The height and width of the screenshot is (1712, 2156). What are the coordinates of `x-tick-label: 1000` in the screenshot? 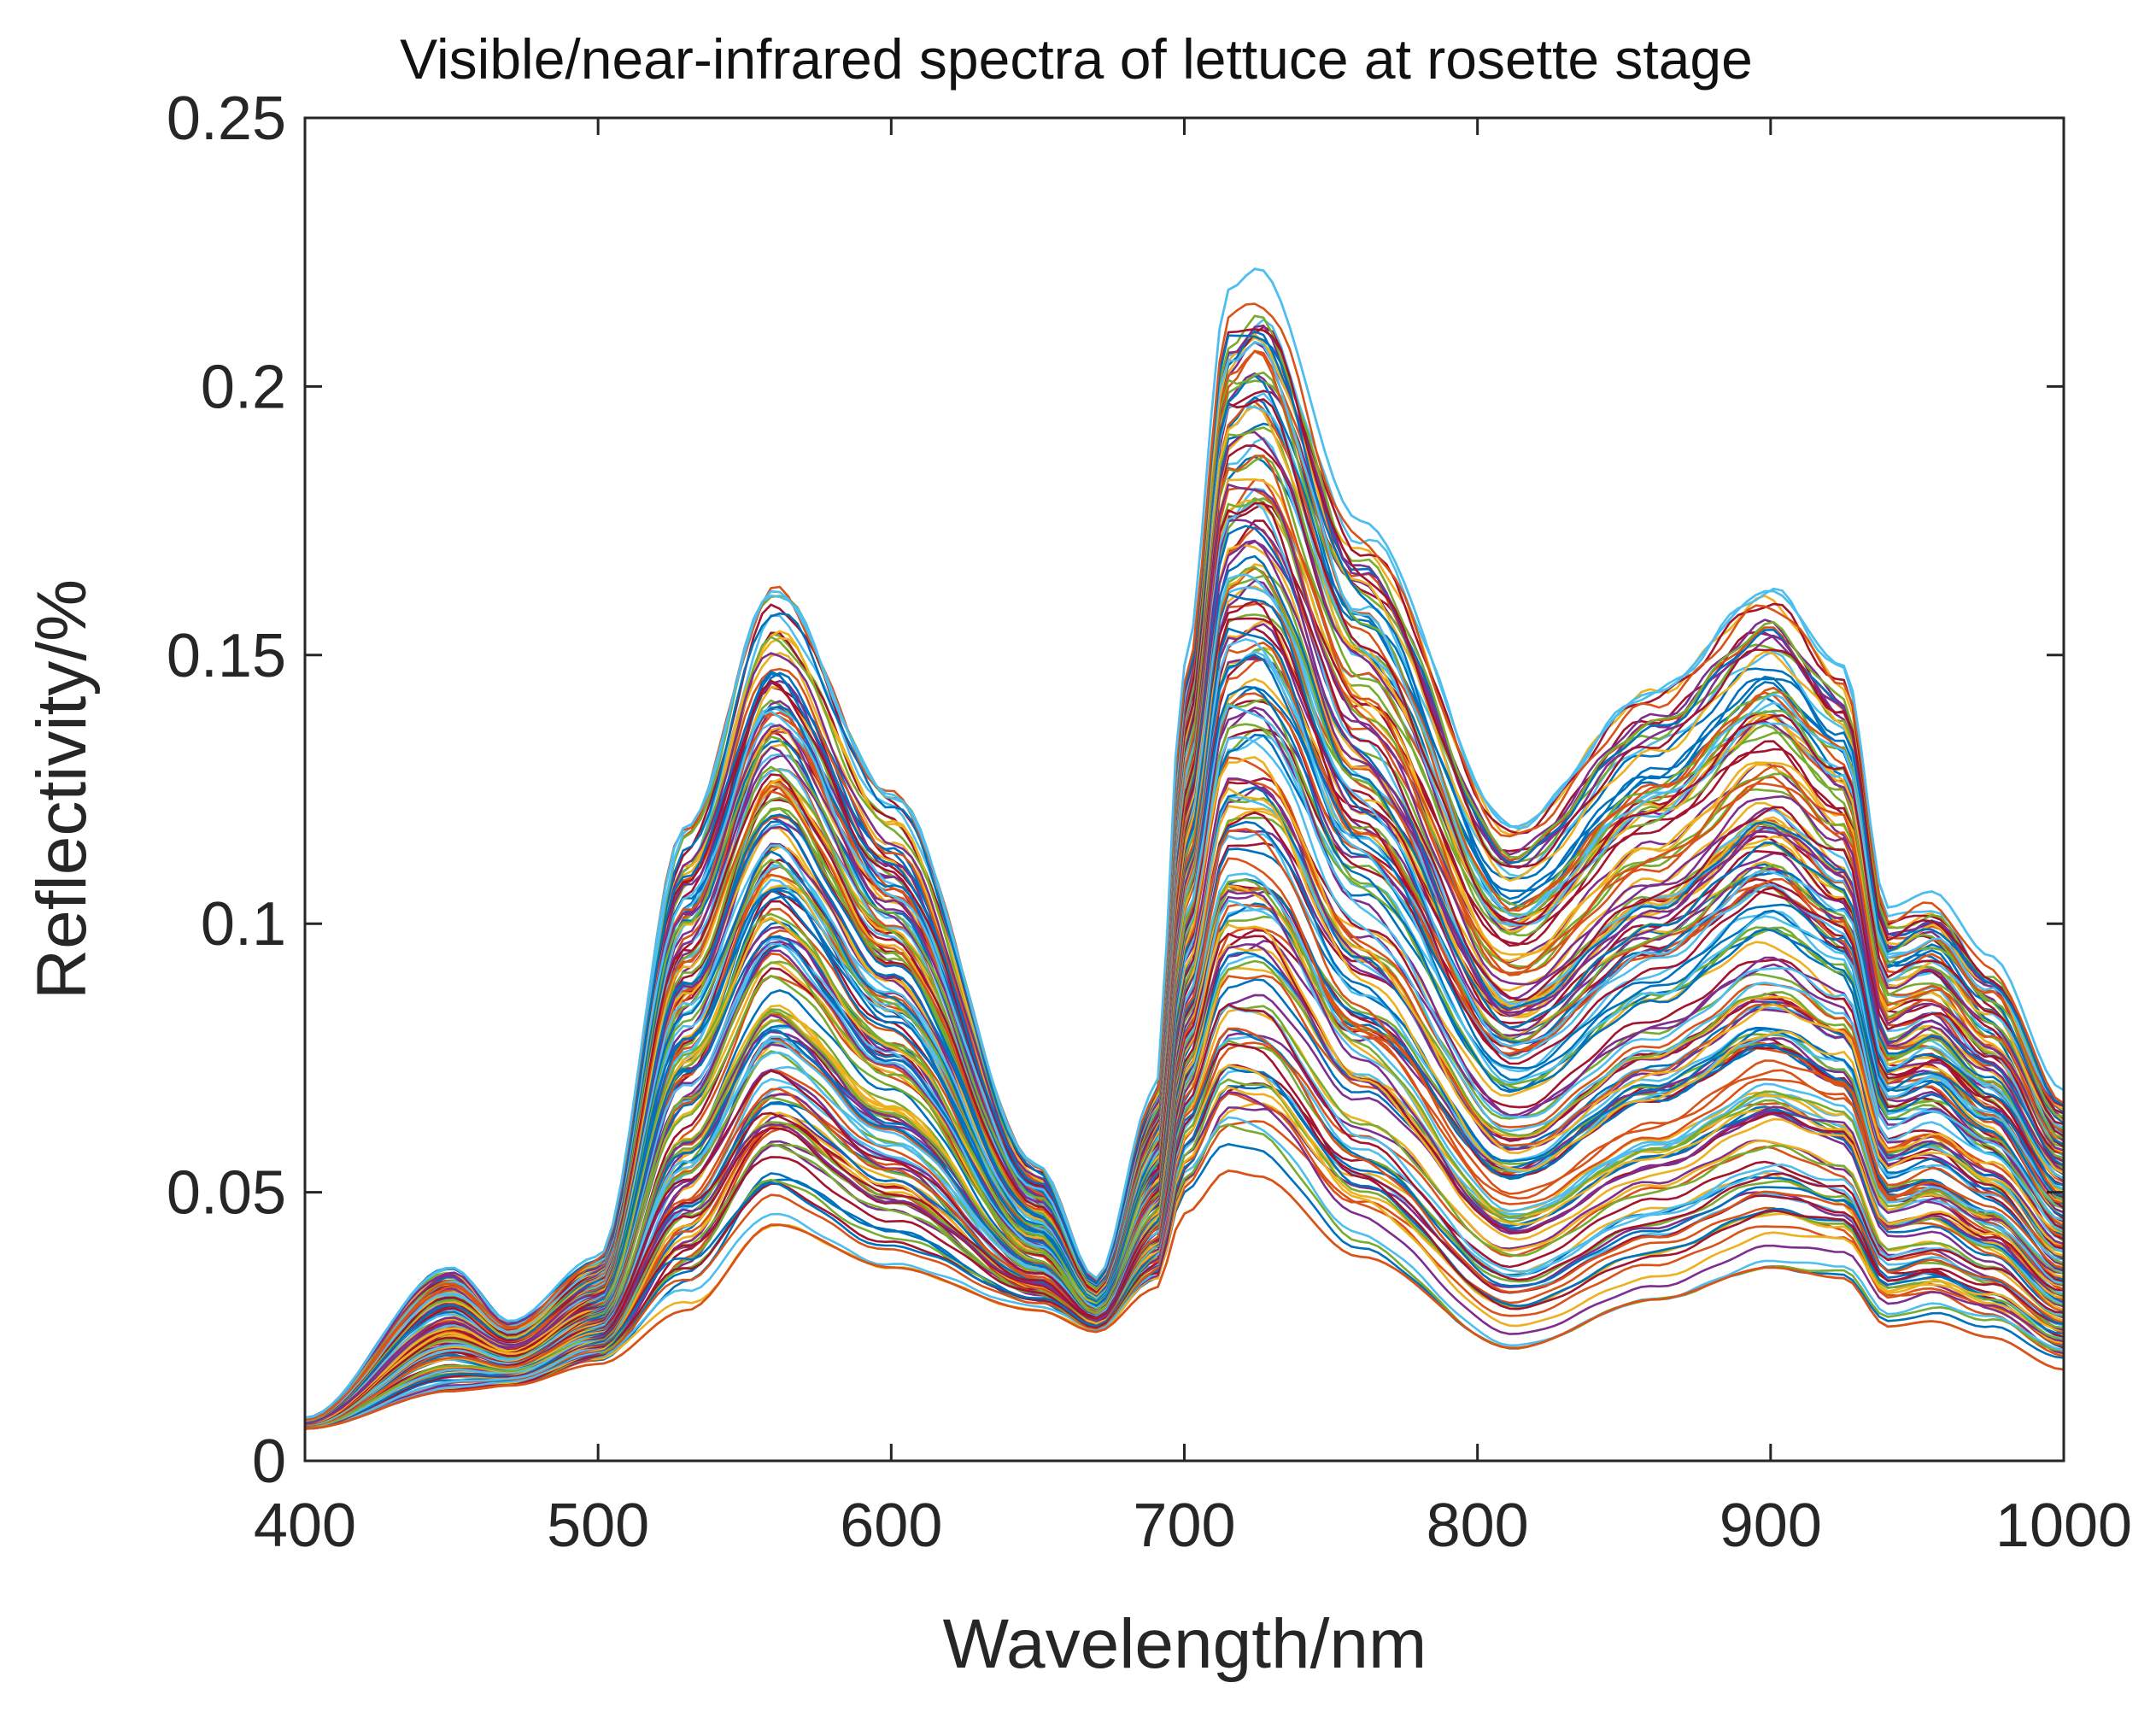 It's located at (2063, 1526).